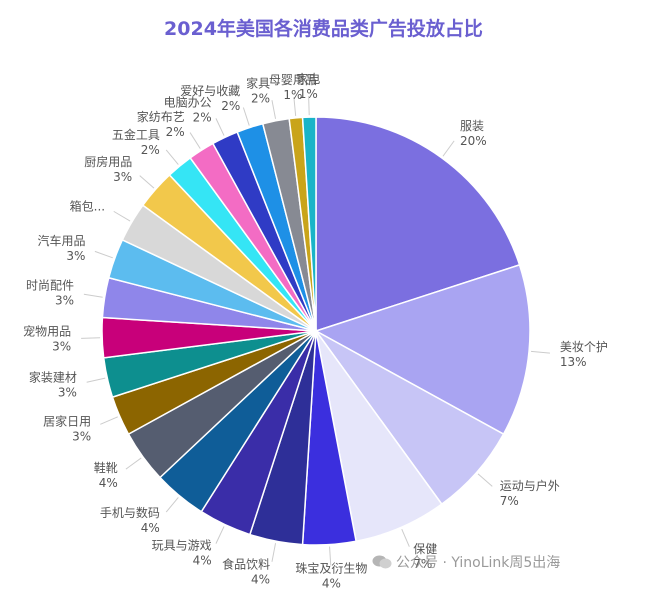 The height and width of the screenshot is (589, 647). I want to click on wechat-icon, so click(382, 562).